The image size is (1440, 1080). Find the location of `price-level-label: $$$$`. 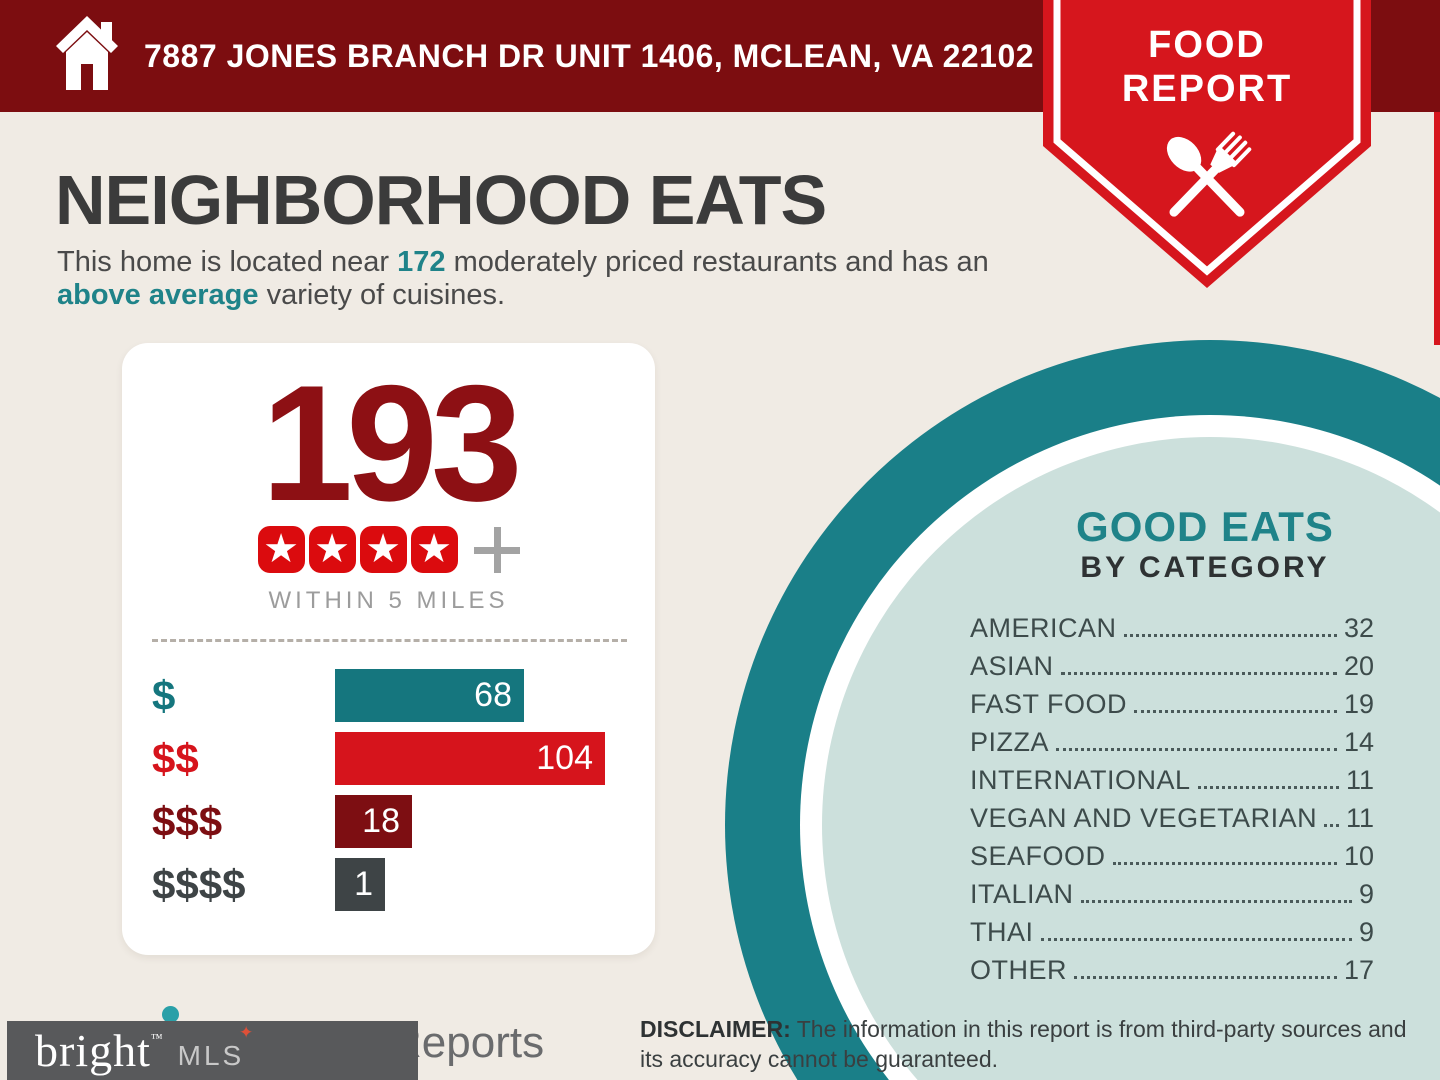

price-level-label: $$$$ is located at coordinates (199, 884).